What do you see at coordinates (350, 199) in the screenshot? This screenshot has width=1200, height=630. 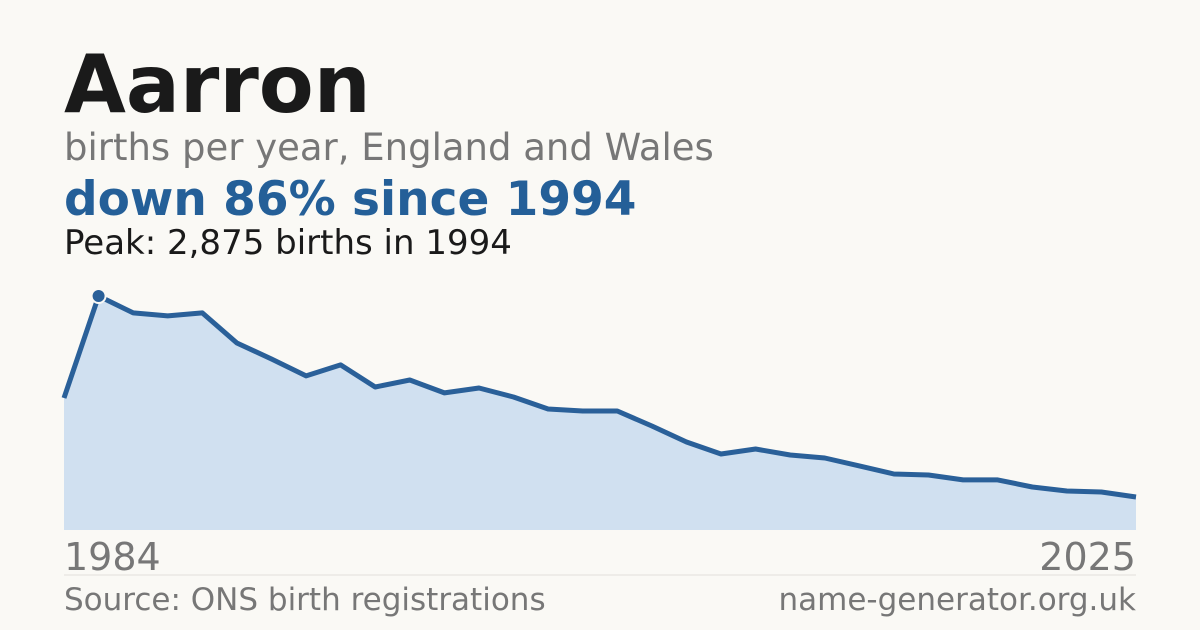 I see `headline: down 86% since 1994` at bounding box center [350, 199].